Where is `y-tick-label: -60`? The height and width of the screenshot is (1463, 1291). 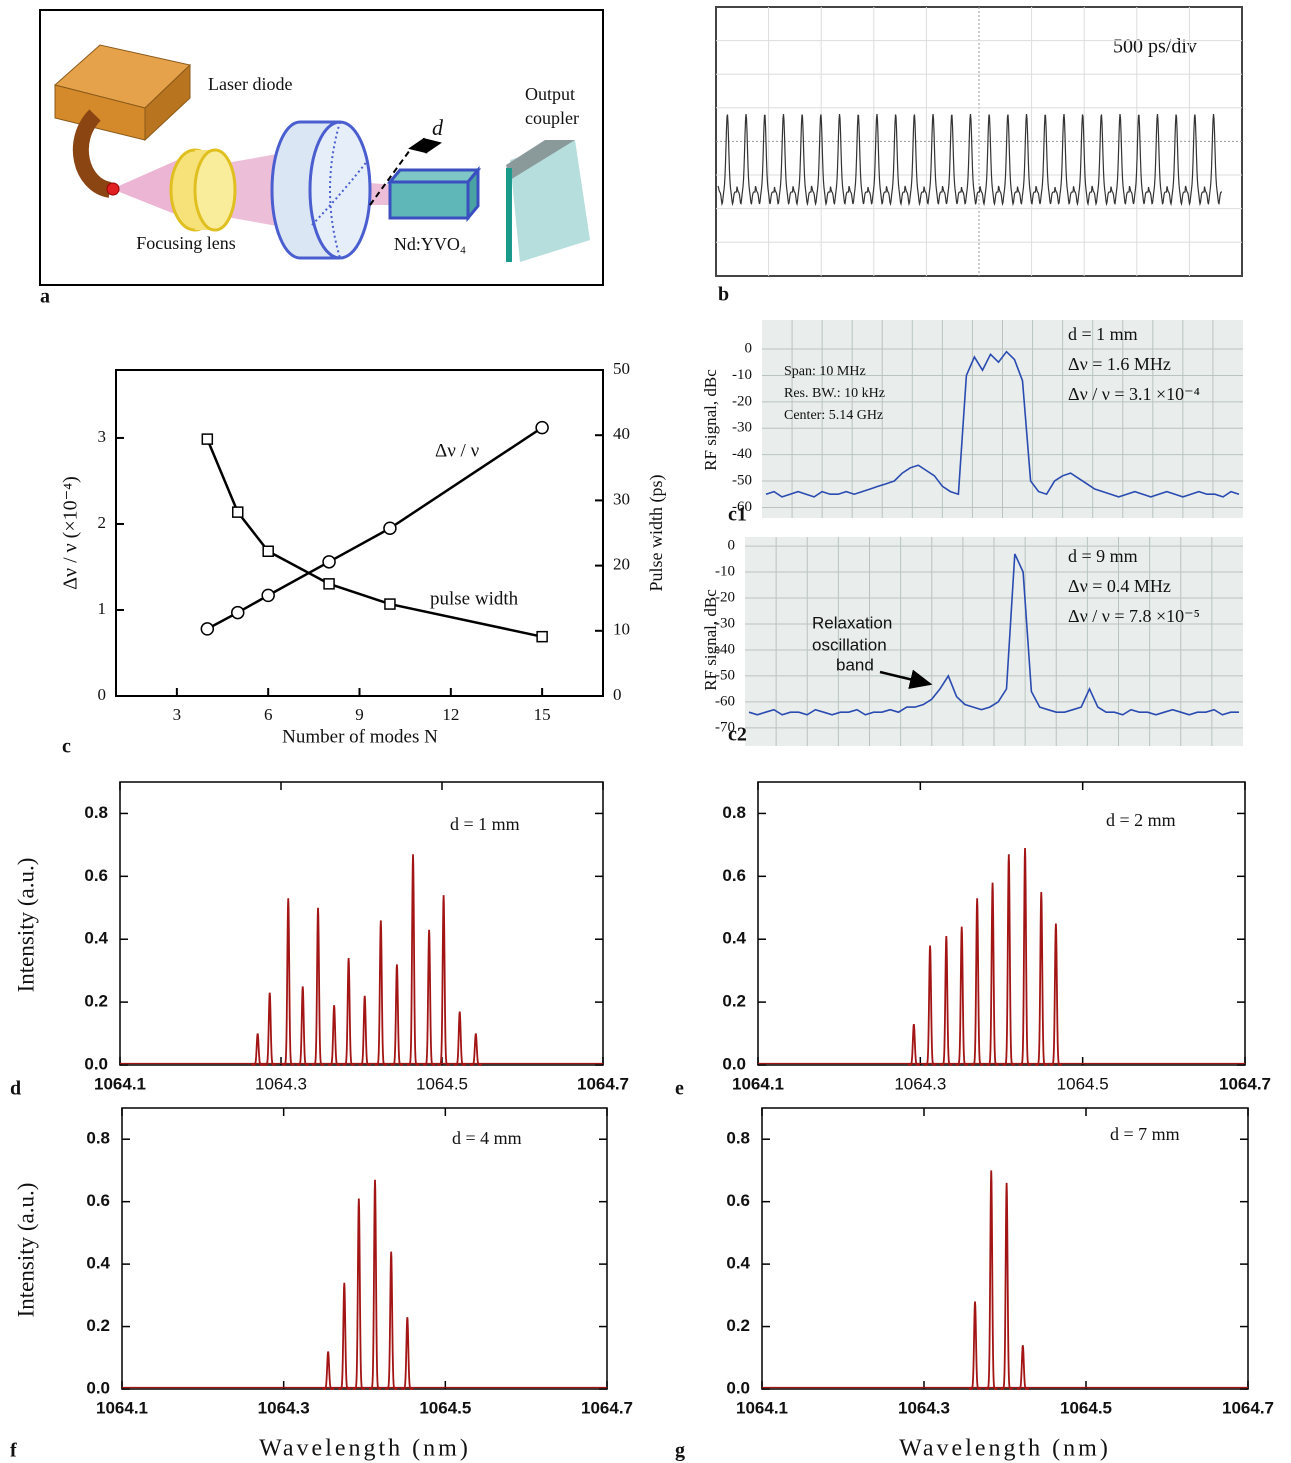 y-tick-label: -60 is located at coordinates (725, 701).